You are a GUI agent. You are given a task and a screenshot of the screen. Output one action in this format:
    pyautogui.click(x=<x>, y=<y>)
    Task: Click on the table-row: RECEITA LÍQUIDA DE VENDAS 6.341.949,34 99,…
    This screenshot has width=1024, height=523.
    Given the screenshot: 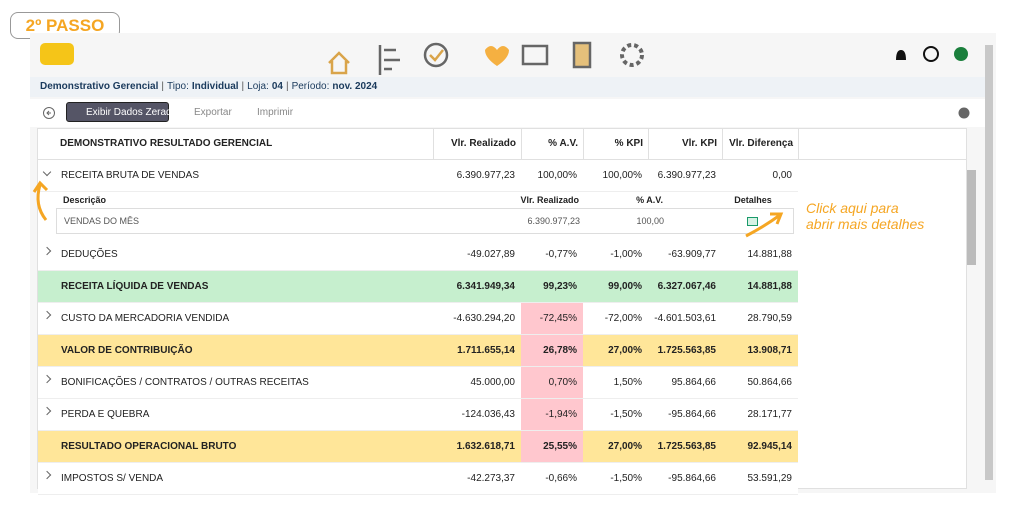 What is the action you would take?
    pyautogui.click(x=418, y=287)
    